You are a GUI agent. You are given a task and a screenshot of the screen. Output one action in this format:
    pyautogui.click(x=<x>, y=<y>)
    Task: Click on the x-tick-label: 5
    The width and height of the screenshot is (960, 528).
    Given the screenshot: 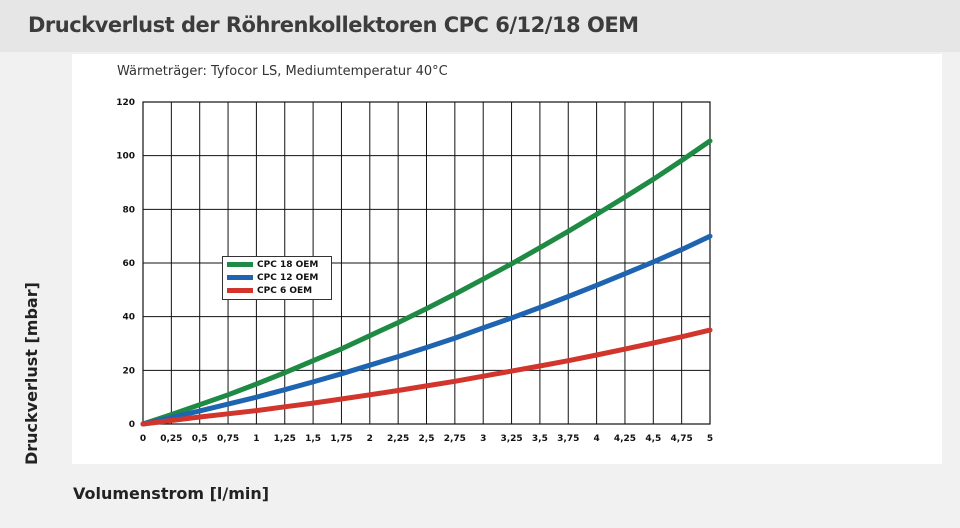 What is the action you would take?
    pyautogui.click(x=710, y=439)
    